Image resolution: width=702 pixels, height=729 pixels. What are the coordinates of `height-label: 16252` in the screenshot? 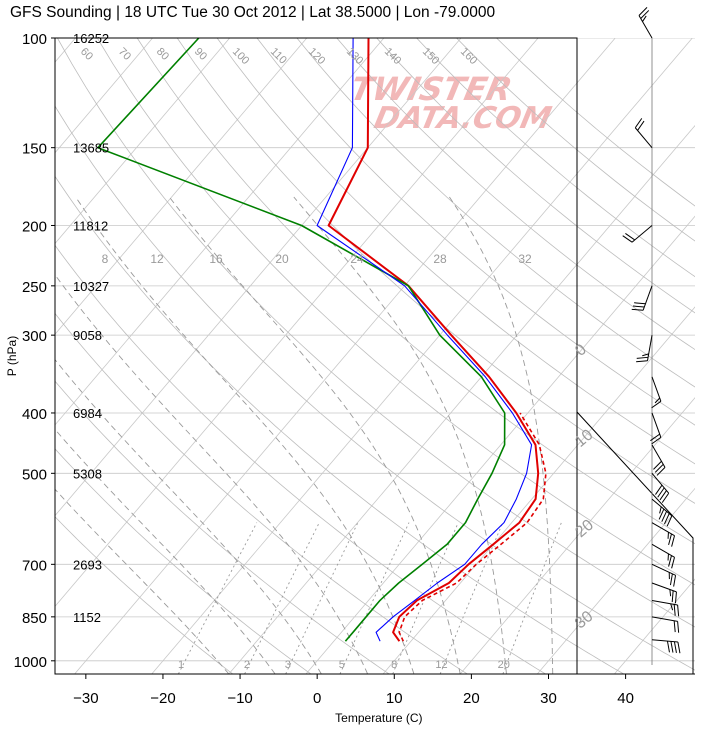 It's located at (91, 38).